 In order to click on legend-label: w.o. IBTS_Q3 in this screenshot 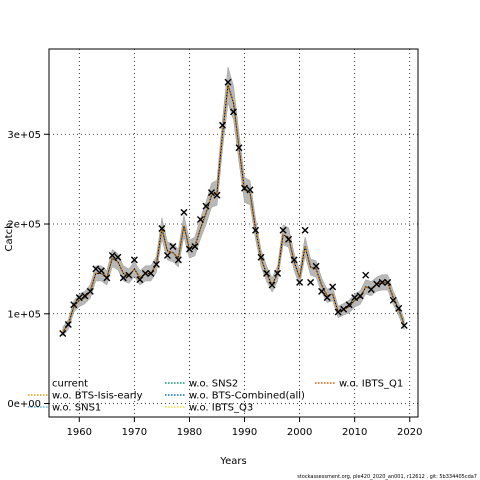, I will do `click(221, 408)`.